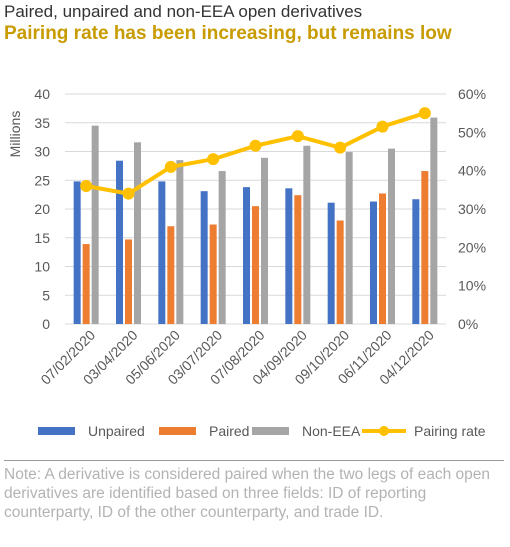  Describe the element at coordinates (472, 247) in the screenshot. I see `y2-tick-label: 20%` at that location.